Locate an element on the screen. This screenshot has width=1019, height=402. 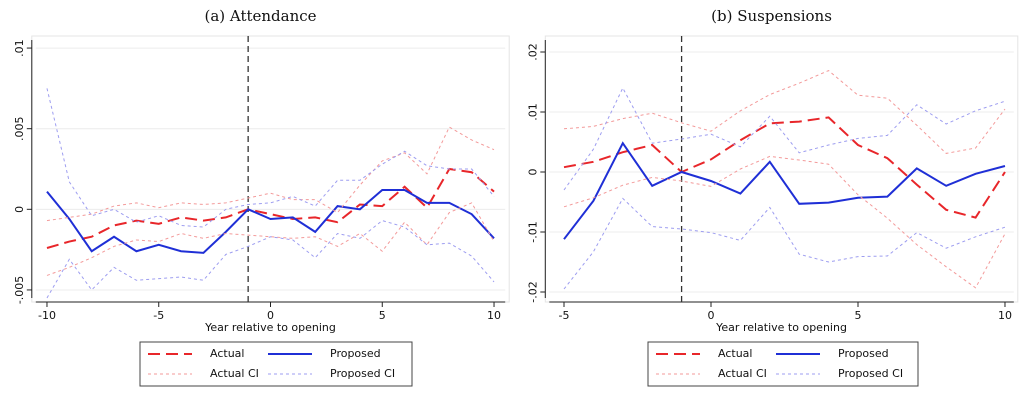
y-tick-label: .02 is located at coordinates (532, 52).